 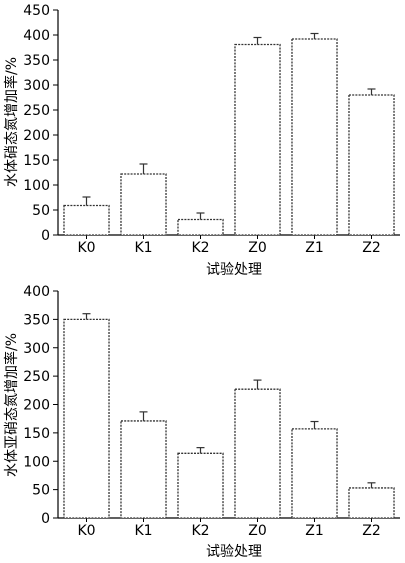 What do you see at coordinates (11, 122) in the screenshot?
I see `y-axis-title: 水体硝态氮增加率/%` at bounding box center [11, 122].